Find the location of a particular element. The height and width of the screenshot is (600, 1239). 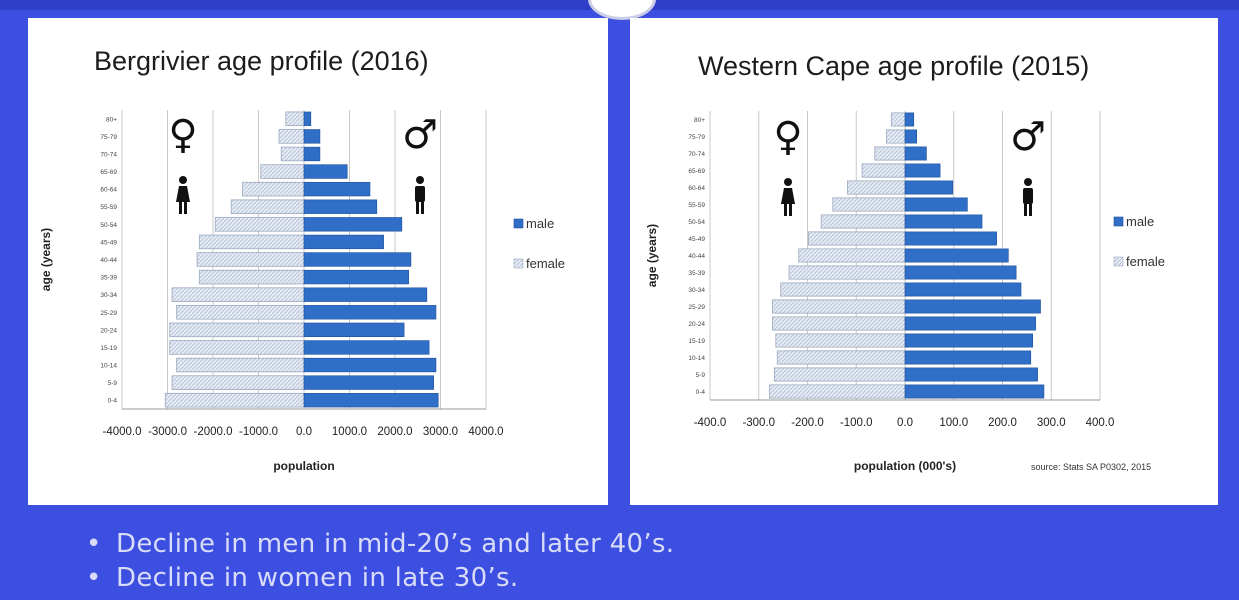

chart-1-x-tick-label: 200.0 is located at coordinates (1002, 423).